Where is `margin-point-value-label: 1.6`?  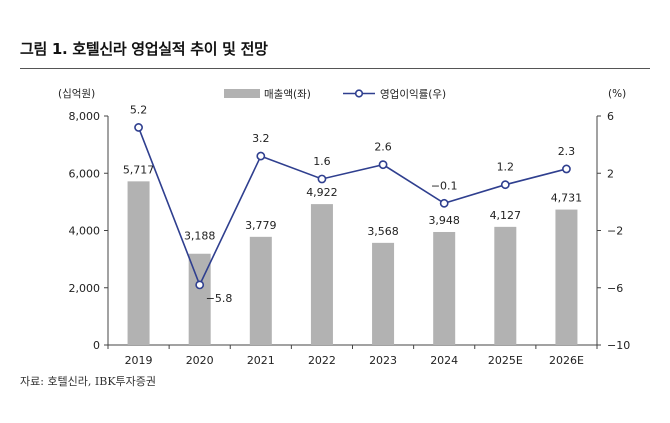 margin-point-value-label: 1.6 is located at coordinates (322, 161).